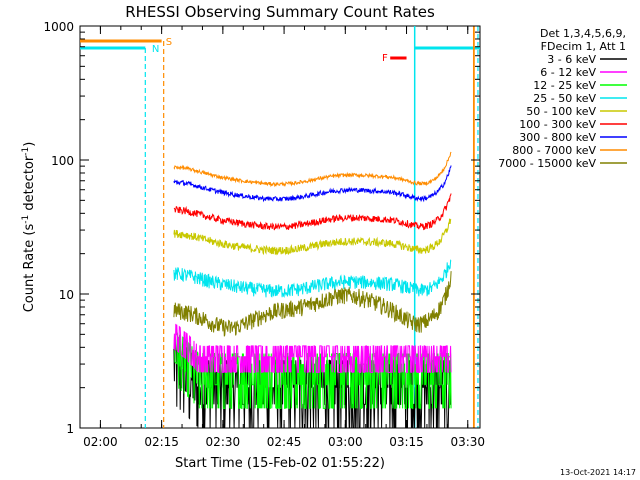  What do you see at coordinates (345, 442) in the screenshot?
I see `x-tick-label: 03:00` at bounding box center [345, 442].